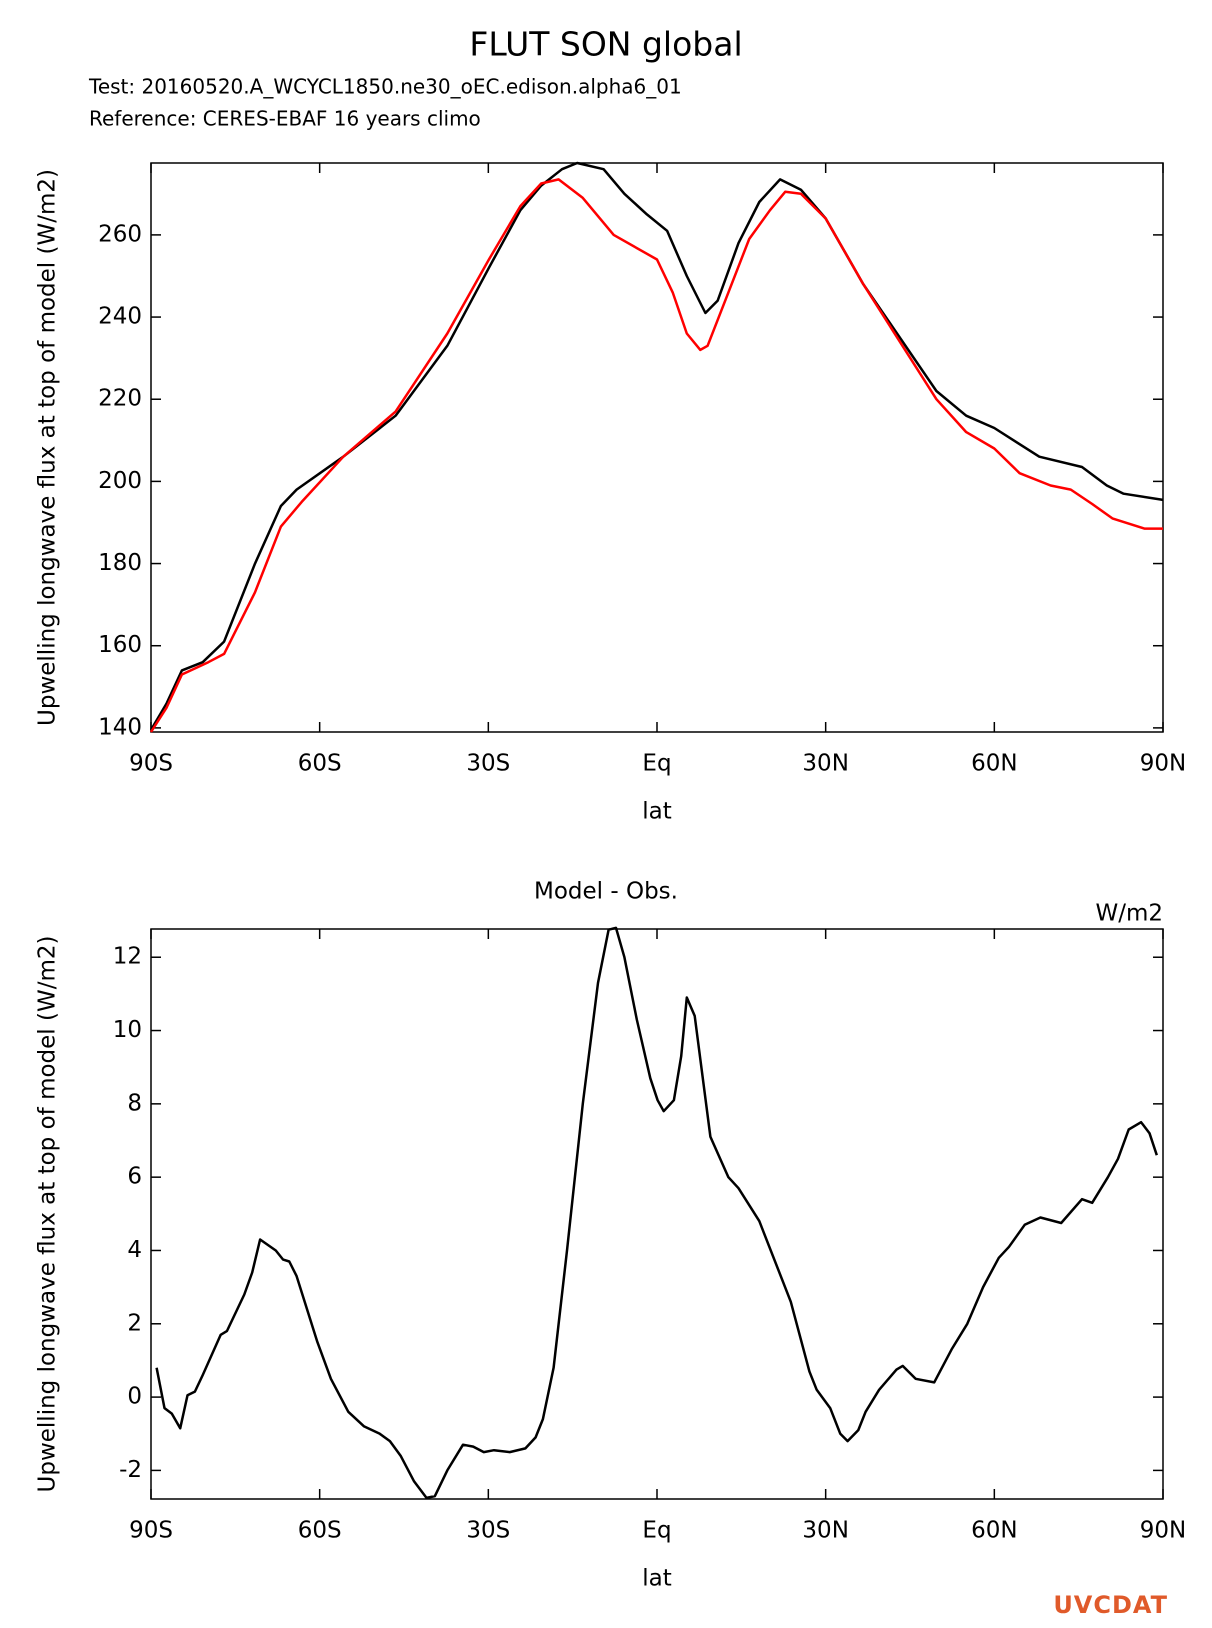 The width and height of the screenshot is (1212, 1628). Describe the element at coordinates (120, 399) in the screenshot. I see `y-tick-label: 220` at that location.